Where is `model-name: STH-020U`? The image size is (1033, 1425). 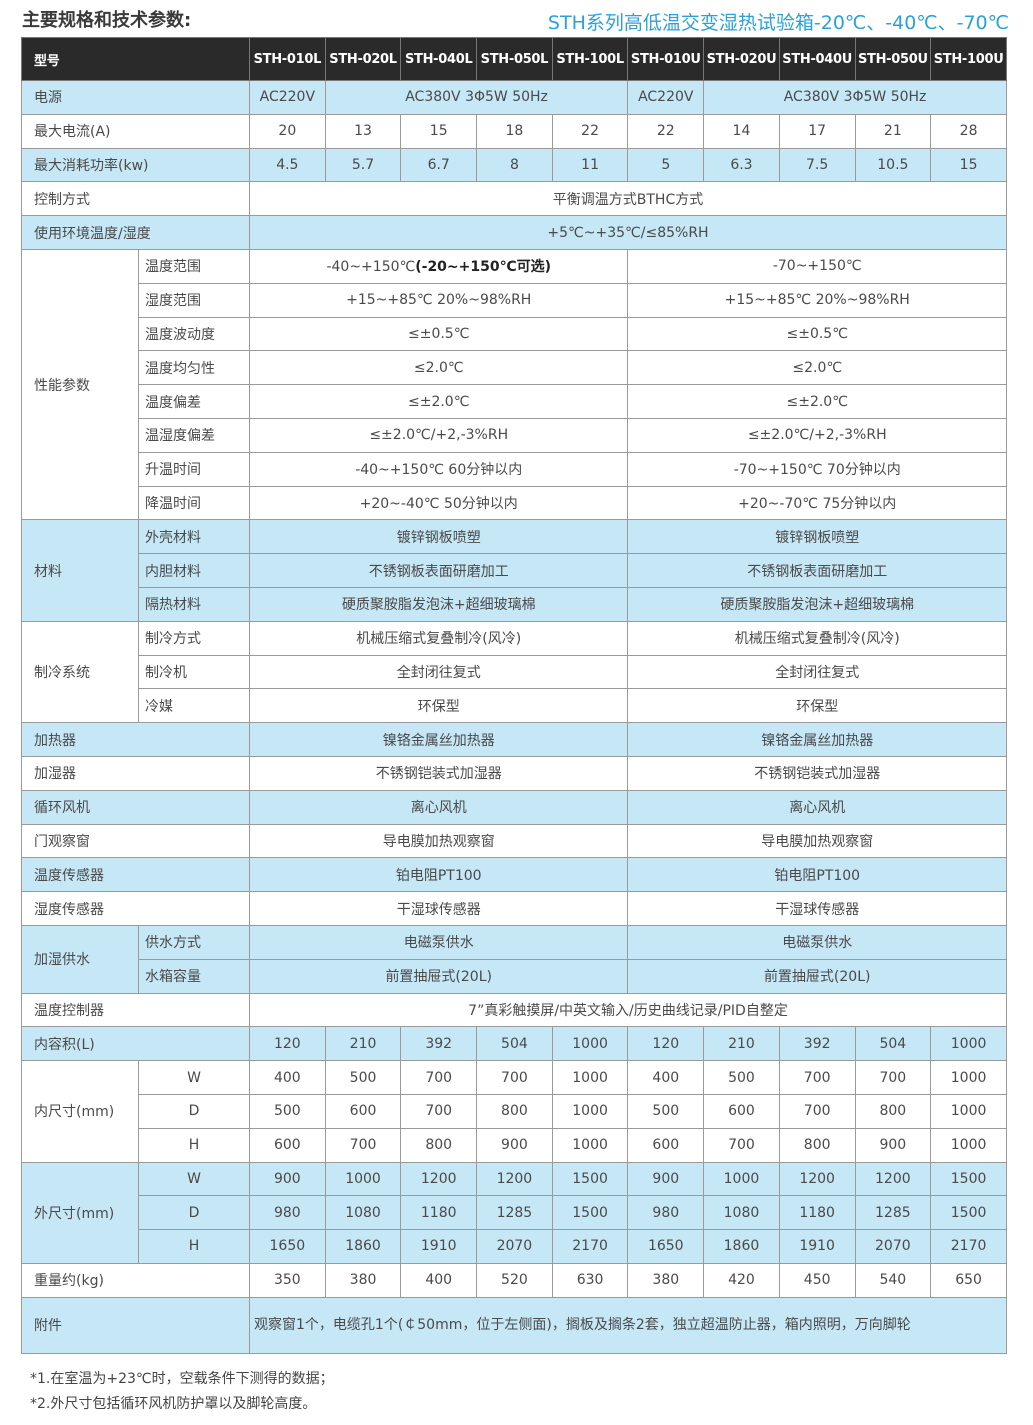 model-name: STH-020U is located at coordinates (741, 59).